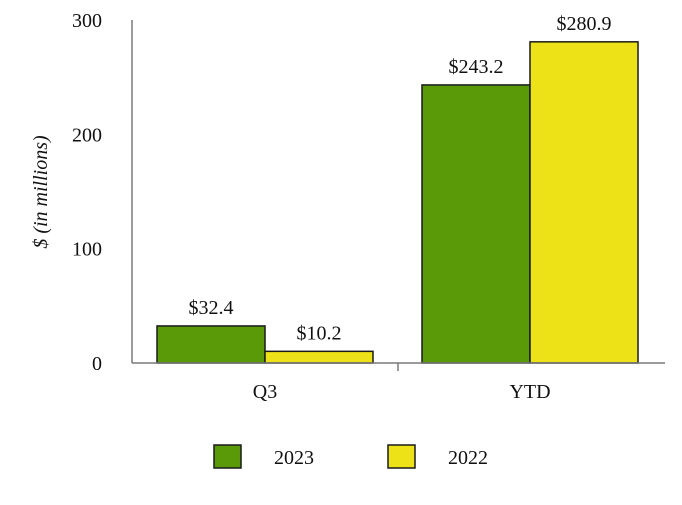 The height and width of the screenshot is (505, 682). What do you see at coordinates (350, 456) in the screenshot?
I see `legend: 2023 2022` at bounding box center [350, 456].